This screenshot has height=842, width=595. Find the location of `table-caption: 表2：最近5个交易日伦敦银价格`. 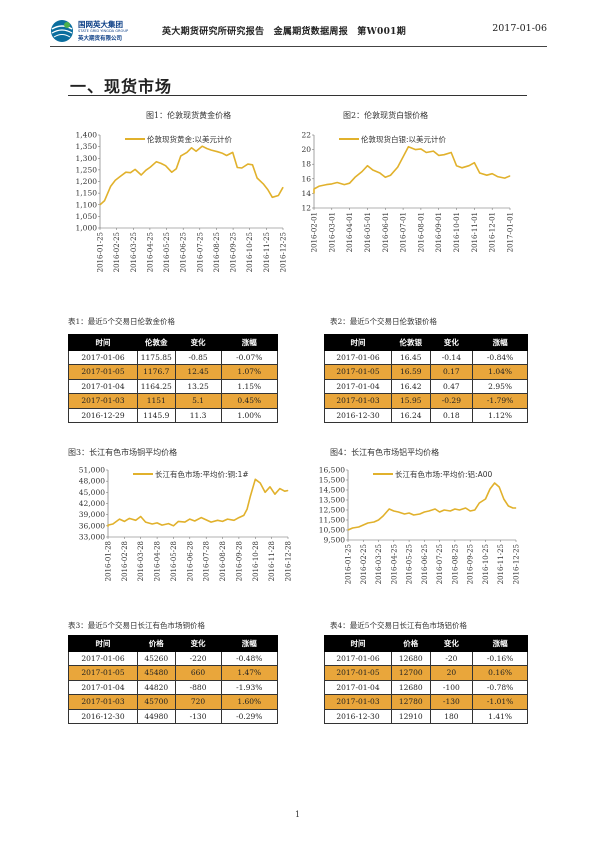

table-caption: 表2：最近5个交易日伦敦银价格 is located at coordinates (384, 321).